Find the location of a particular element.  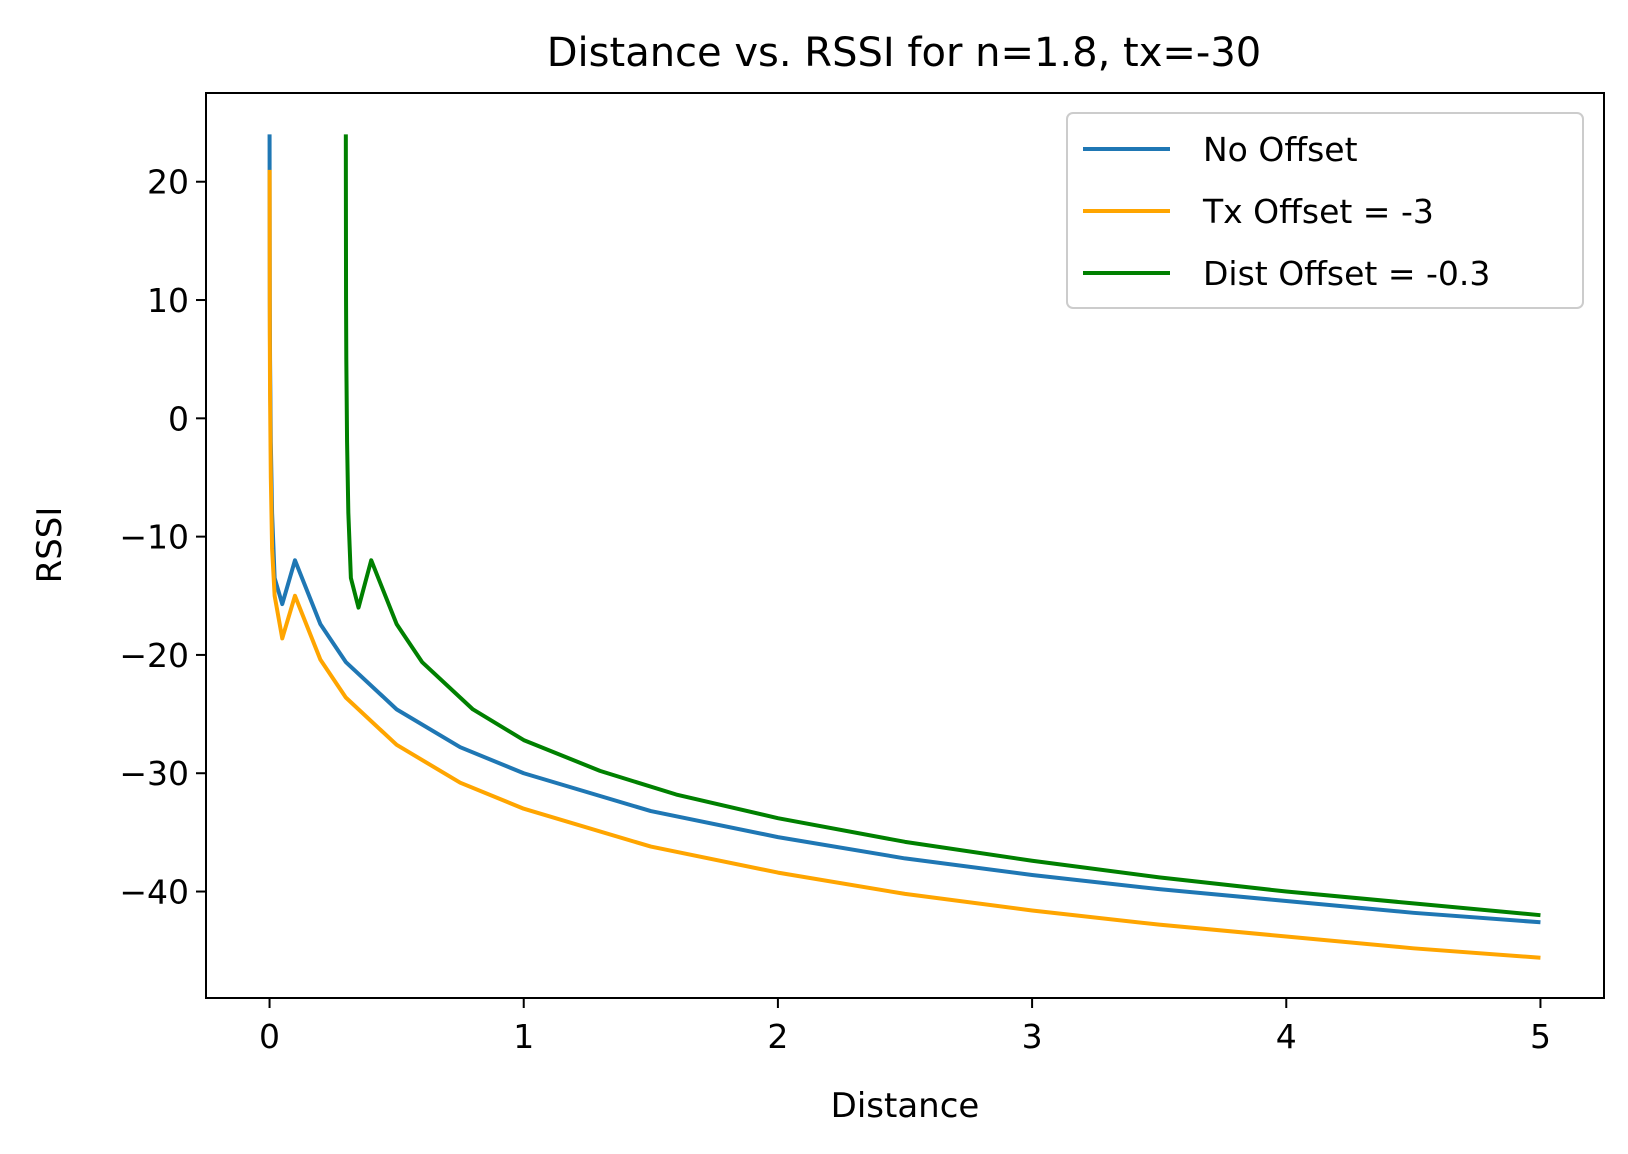

y-axis-label: RSSI is located at coordinates (50, 545).